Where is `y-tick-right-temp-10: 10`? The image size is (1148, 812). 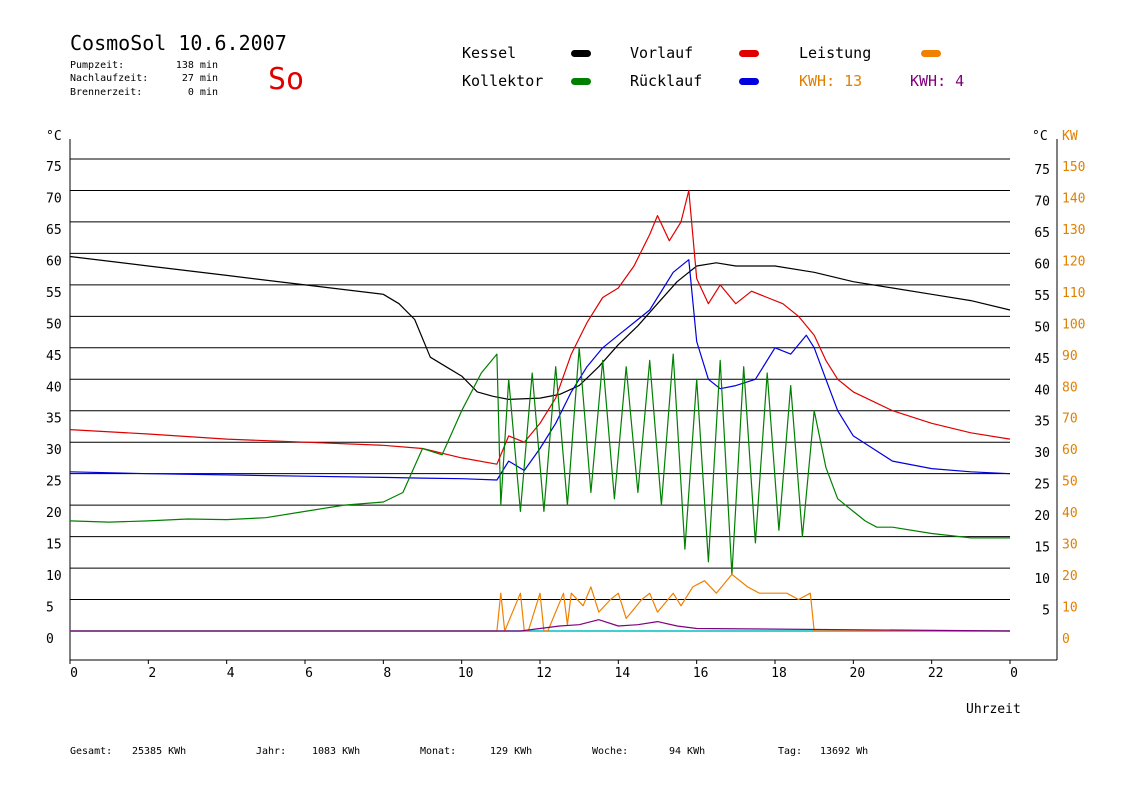 y-tick-right-temp-10: 10 is located at coordinates (1042, 579).